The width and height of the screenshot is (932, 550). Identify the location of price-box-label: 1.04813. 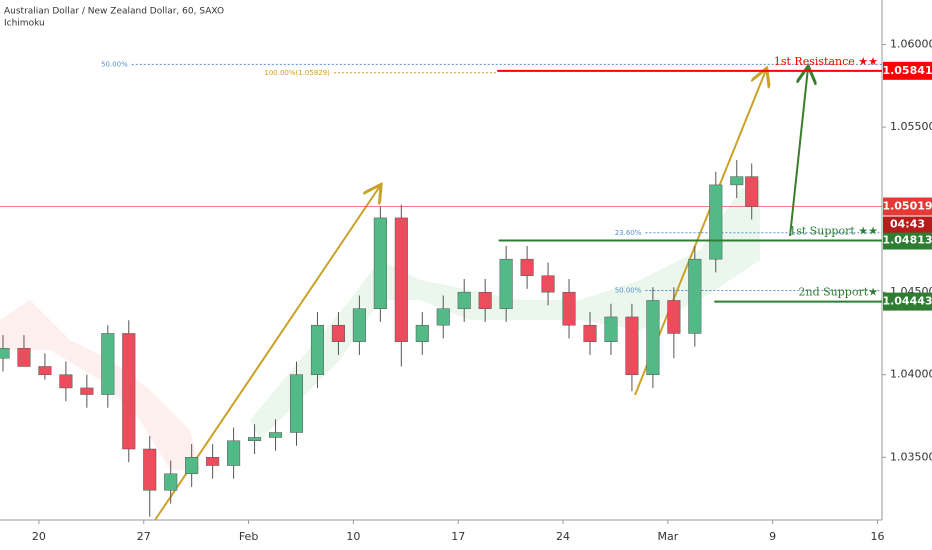
(907, 240).